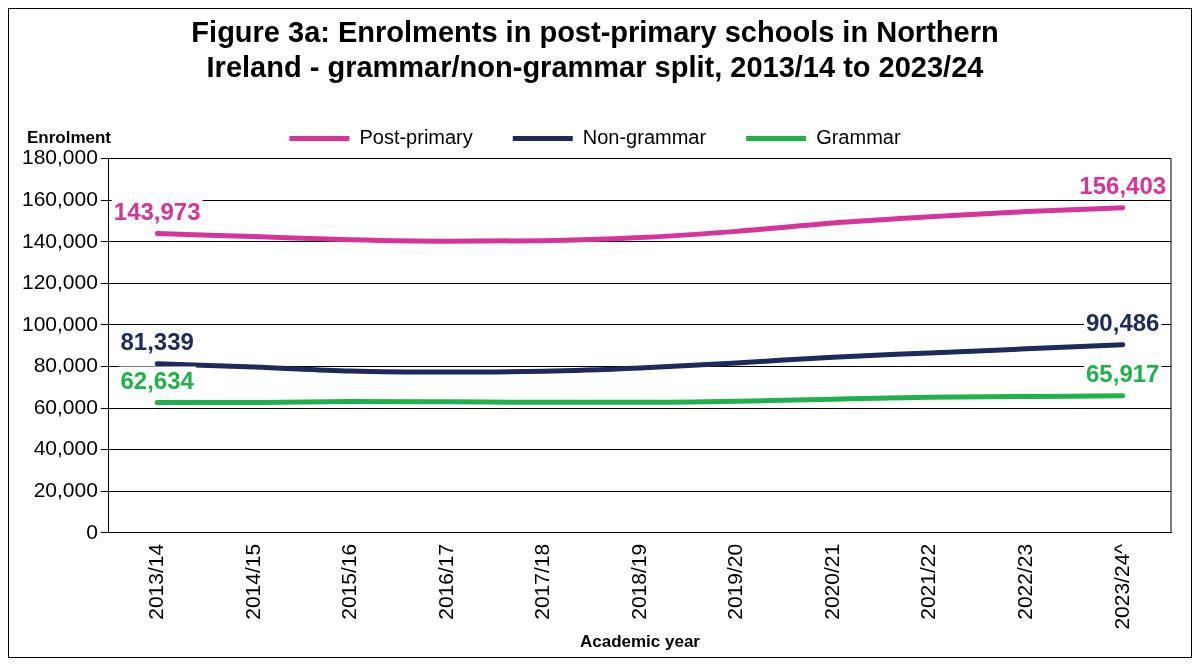 The width and height of the screenshot is (1202, 666). I want to click on data-label: 65,917, so click(1123, 374).